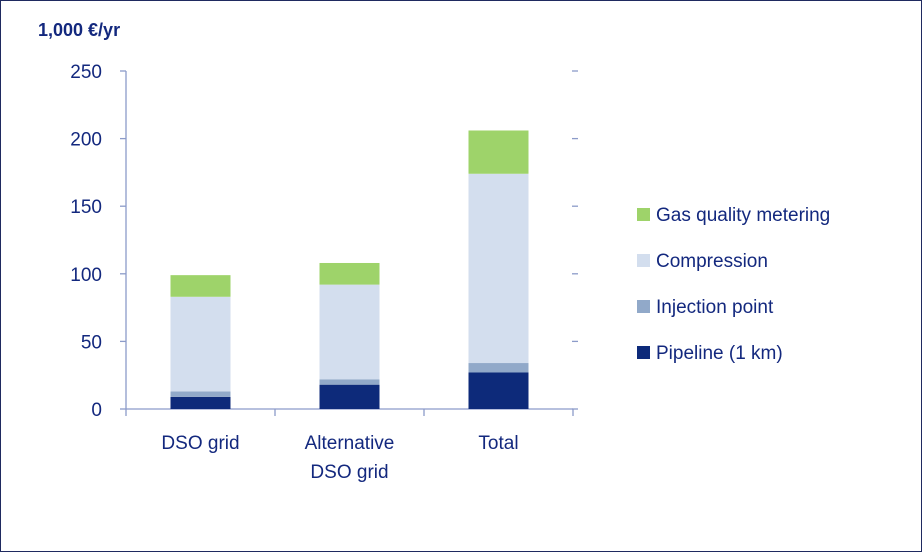  What do you see at coordinates (719, 353) in the screenshot?
I see `legend-label: Pipeline (1 km)` at bounding box center [719, 353].